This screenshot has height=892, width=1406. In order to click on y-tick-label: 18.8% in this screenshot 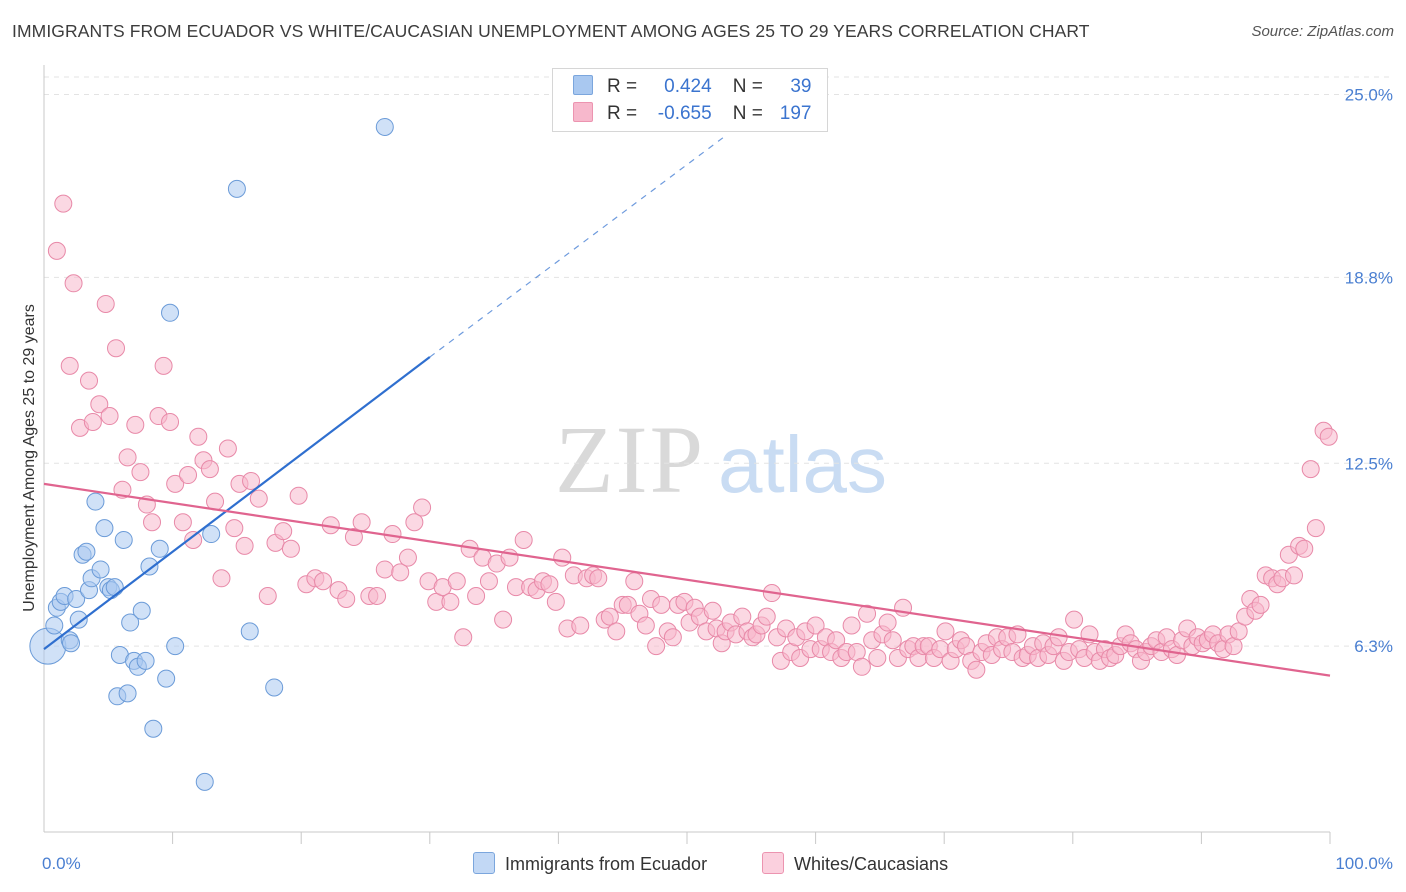, I will do `click(1369, 277)`.